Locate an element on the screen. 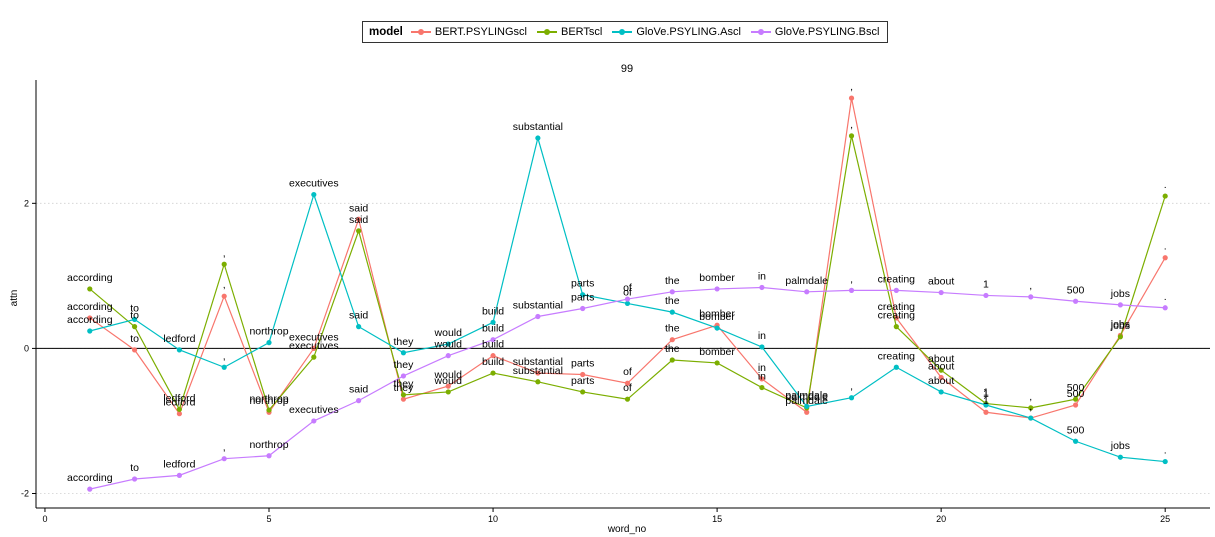 The width and height of the screenshot is (1215, 537). point-label-1-3: , is located at coordinates (224, 253).